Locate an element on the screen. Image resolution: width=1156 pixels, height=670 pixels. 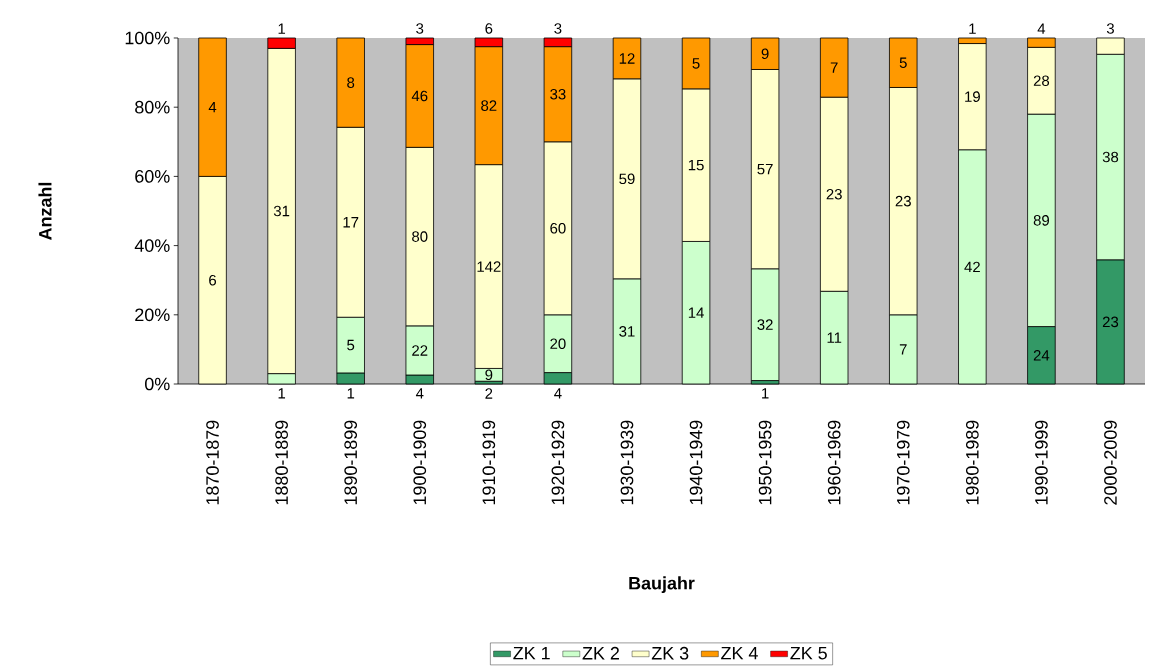
annotation: 60 is located at coordinates (558, 228).